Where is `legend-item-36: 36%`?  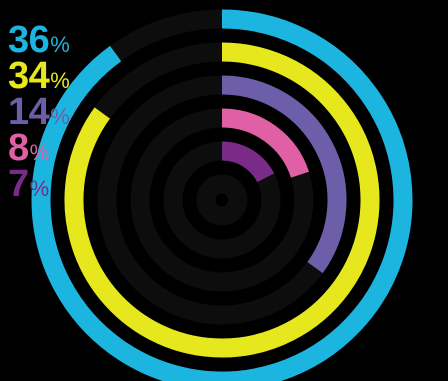 legend-item-36: 36% is located at coordinates (39, 40).